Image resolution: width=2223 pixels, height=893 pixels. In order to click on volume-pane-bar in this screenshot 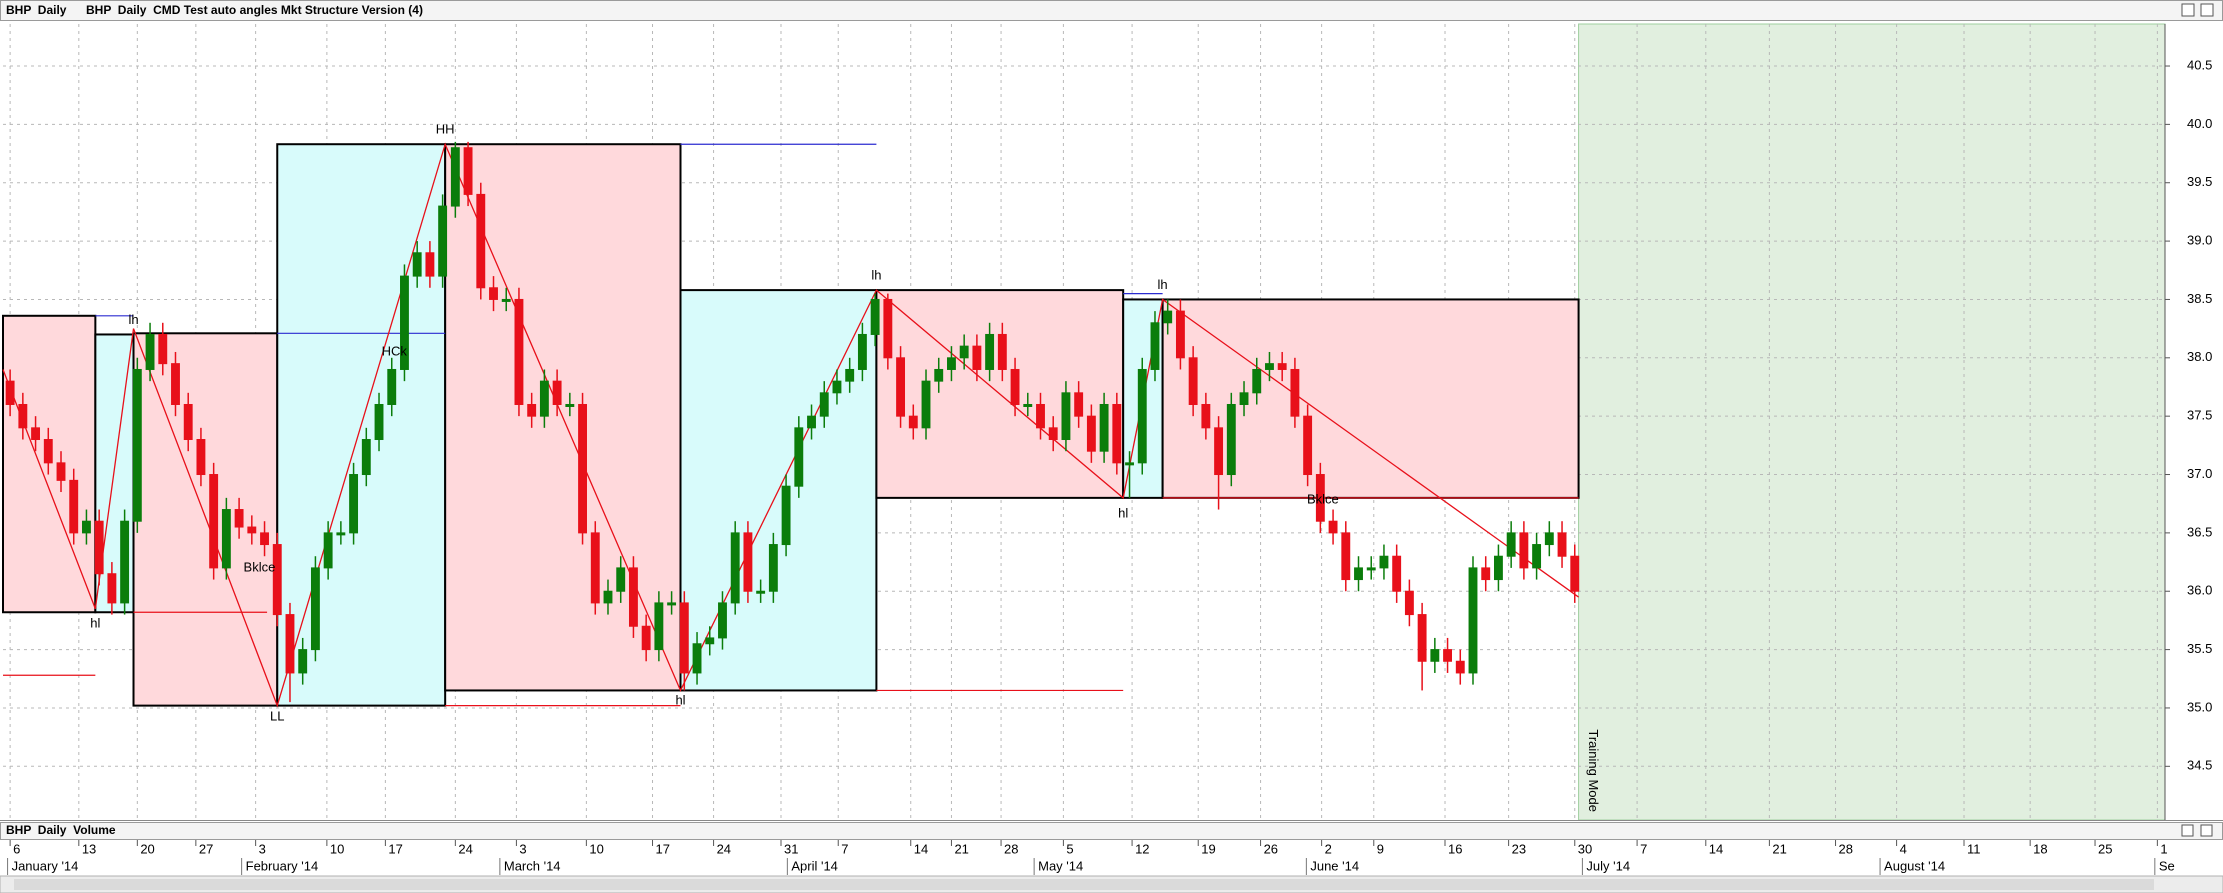, I will do `click(1111, 831)`.